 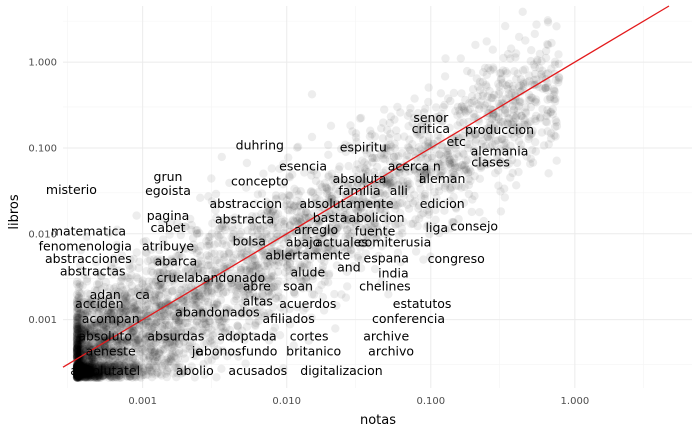 What do you see at coordinates (244, 219) in the screenshot?
I see `word-label: abstracta` at bounding box center [244, 219].